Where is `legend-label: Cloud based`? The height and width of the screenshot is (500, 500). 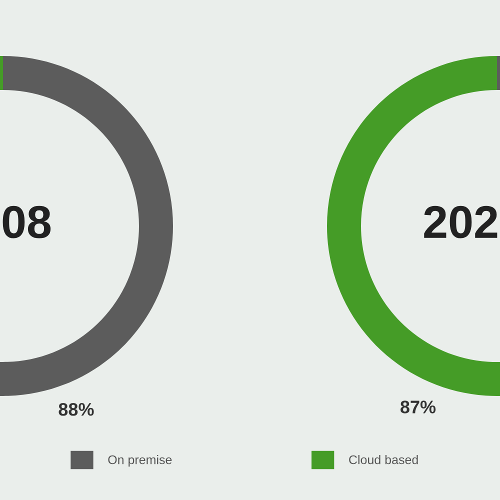
legend-label: Cloud based is located at coordinates (383, 459).